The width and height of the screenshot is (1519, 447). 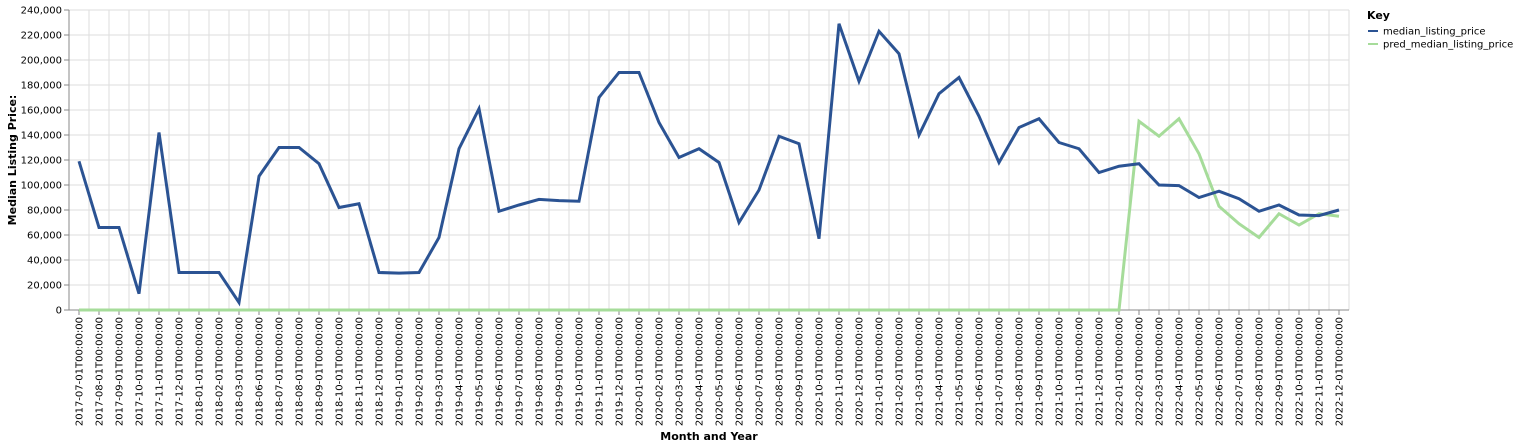 What do you see at coordinates (980, 371) in the screenshot?
I see `x-tick-label: 2021-06-01T00:00:00` at bounding box center [980, 371].